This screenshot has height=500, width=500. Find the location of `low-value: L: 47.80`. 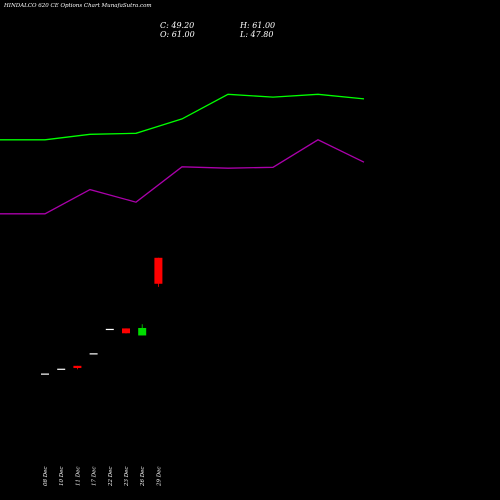

low-value: L: 47.80 is located at coordinates (257, 34).